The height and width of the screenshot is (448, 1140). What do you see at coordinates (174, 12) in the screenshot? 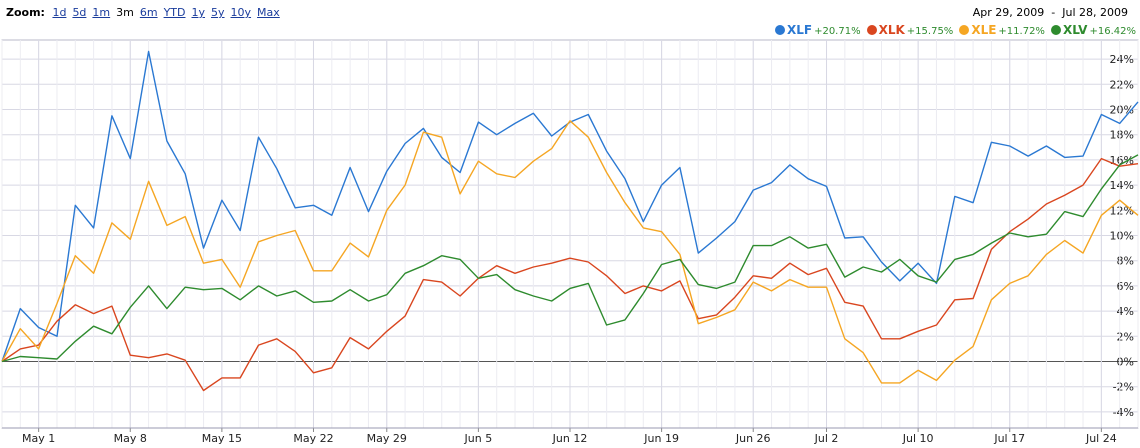
I see `zoom-option-ytd: YTD` at bounding box center [174, 12].